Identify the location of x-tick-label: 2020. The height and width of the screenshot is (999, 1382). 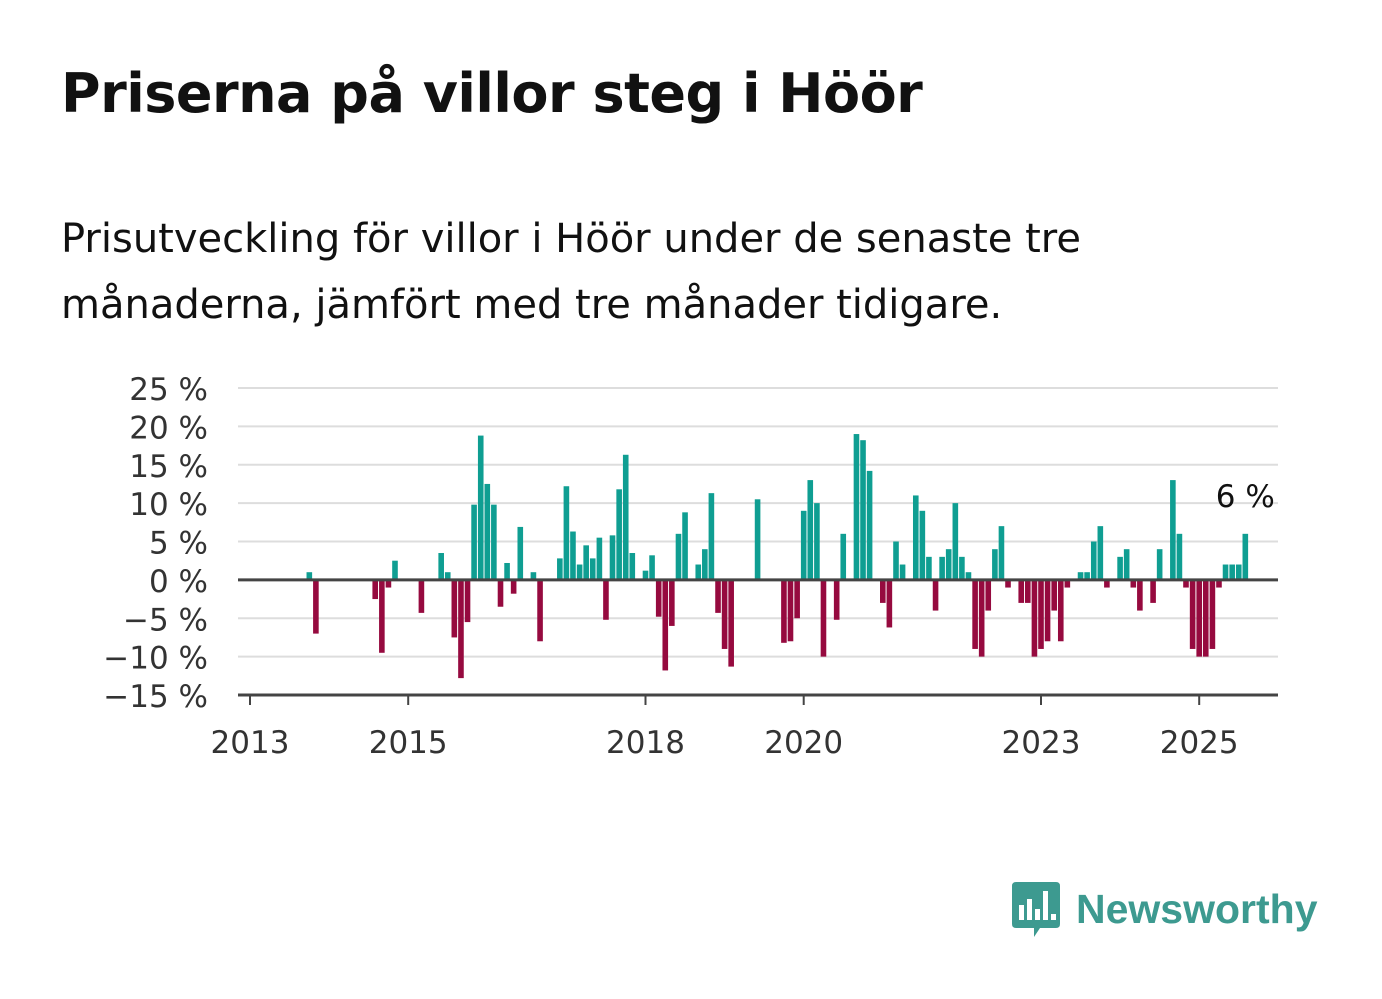
(803, 743).